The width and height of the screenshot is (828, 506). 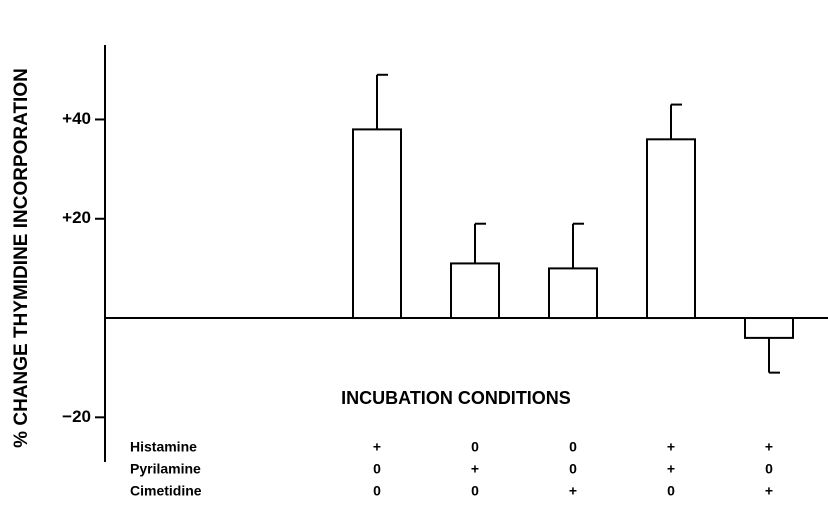 What do you see at coordinates (76, 118) in the screenshot?
I see `y-tick-label: +40` at bounding box center [76, 118].